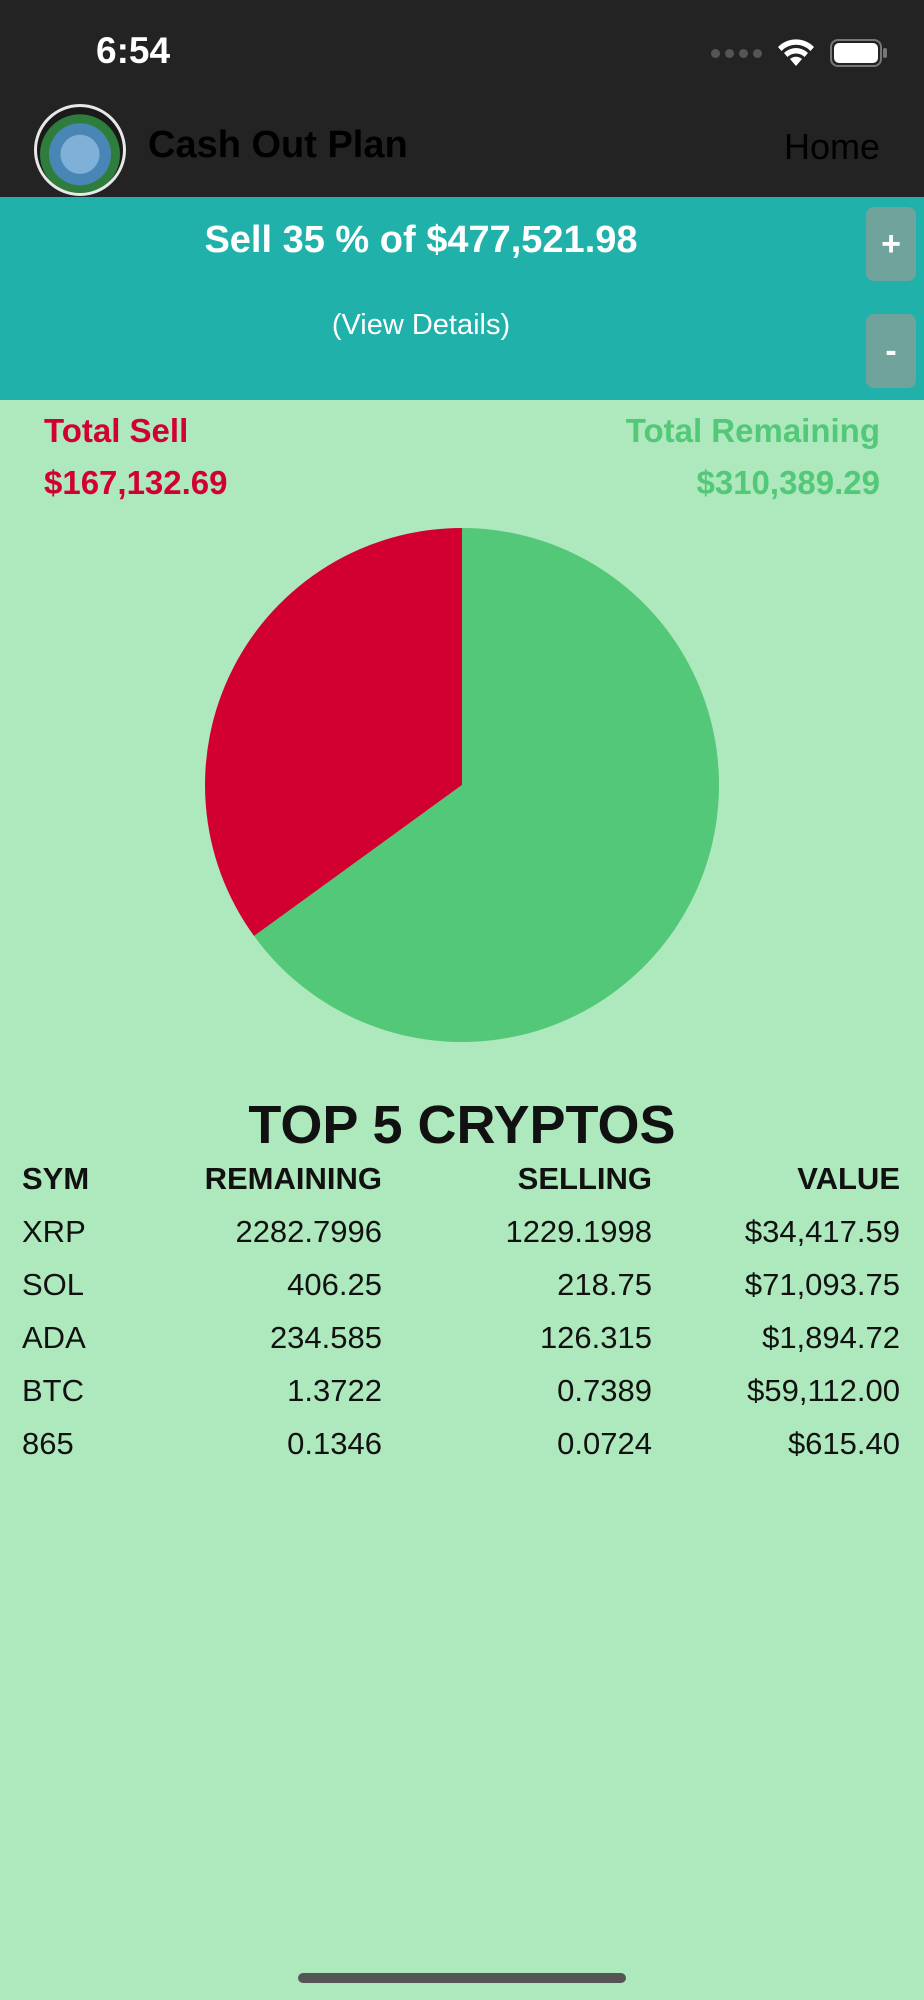  What do you see at coordinates (56, 1178) in the screenshot?
I see `header-sym: SYM` at bounding box center [56, 1178].